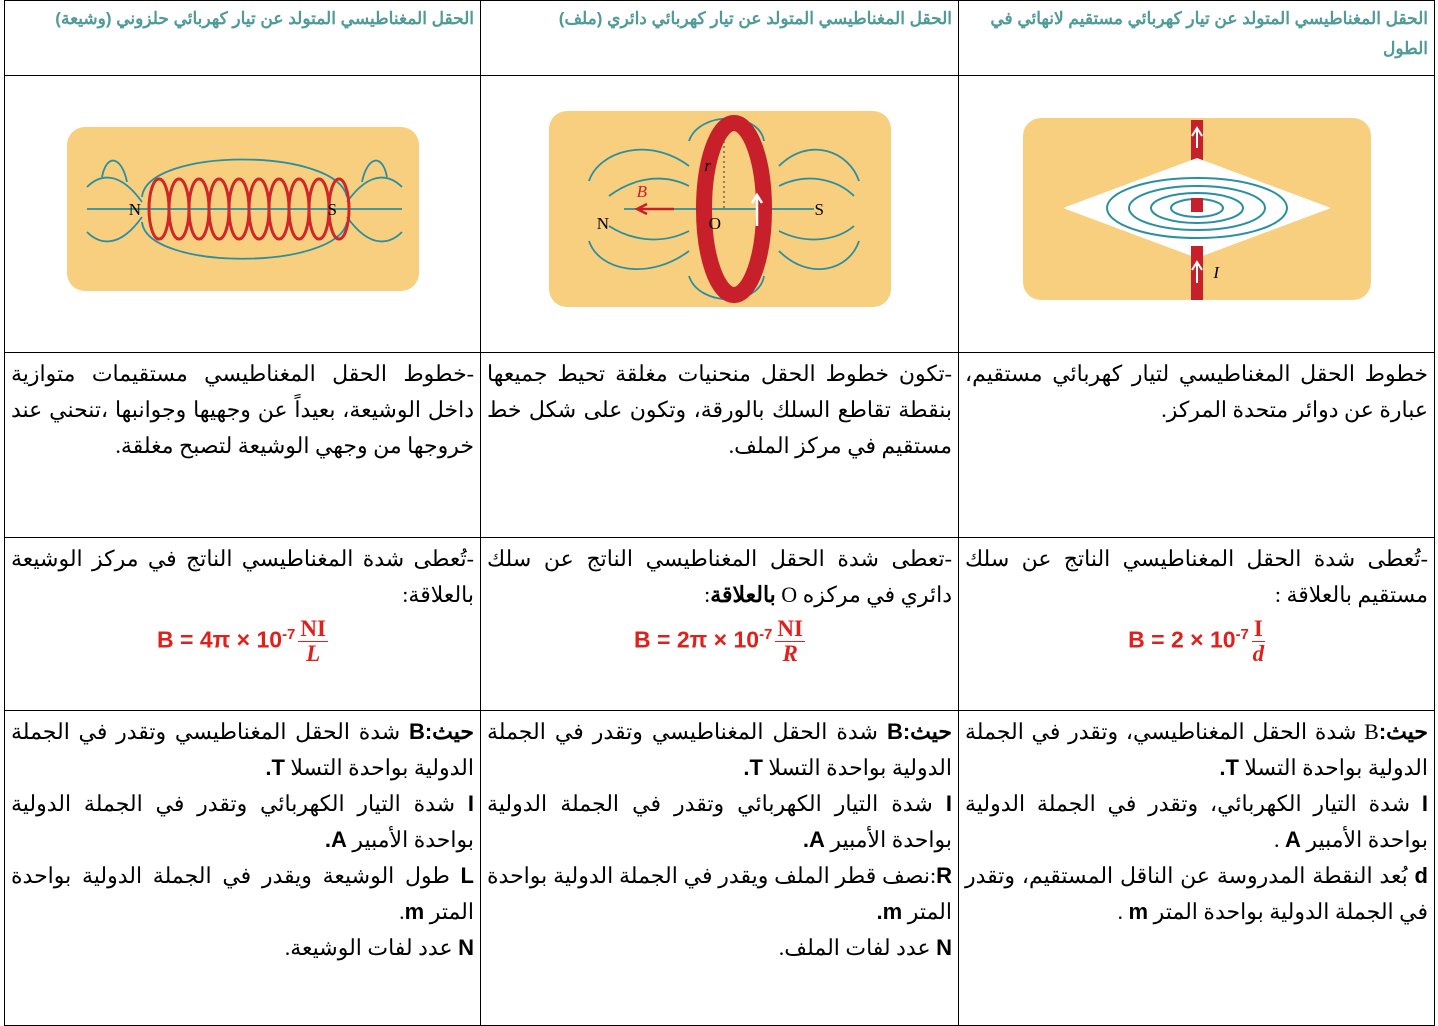 The image size is (1438, 1026). I want to click on image-cell: N S, so click(242, 214).